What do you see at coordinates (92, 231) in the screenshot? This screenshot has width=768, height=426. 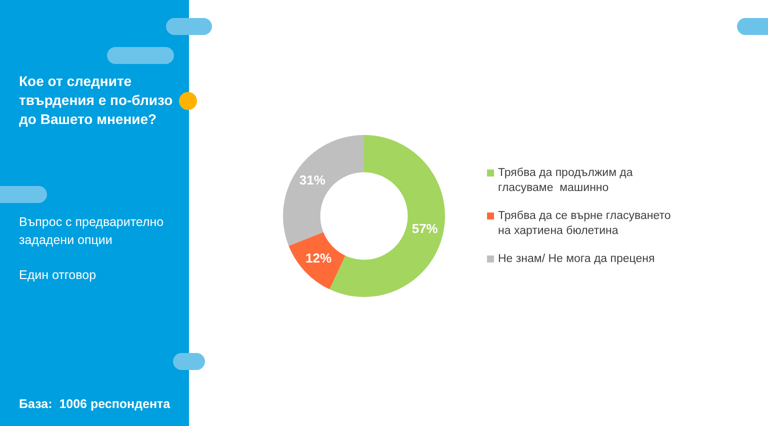 I see `text: Въпрос с предварително зададени опции` at bounding box center [92, 231].